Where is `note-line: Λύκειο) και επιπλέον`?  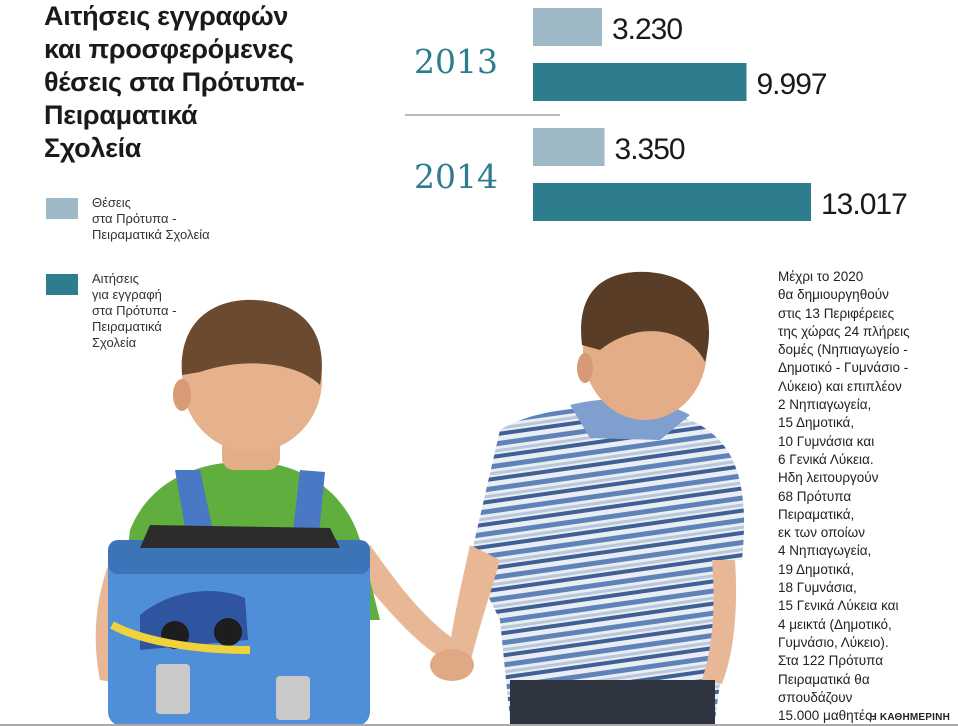
note-line: Λύκειο) και επιπλέον is located at coordinates (840, 386).